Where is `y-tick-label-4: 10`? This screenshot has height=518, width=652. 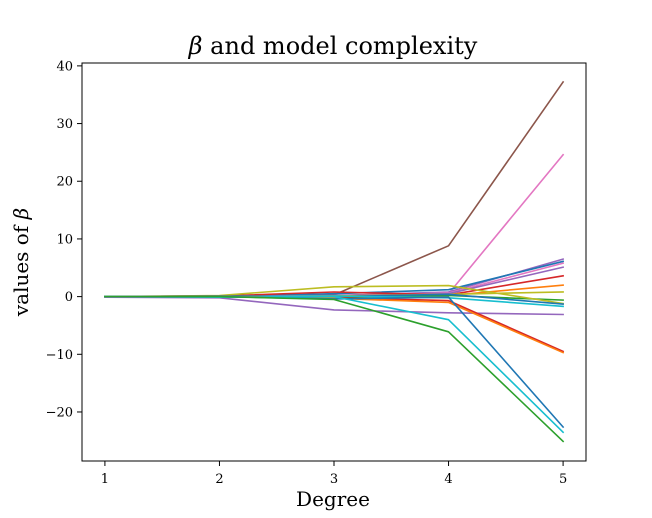
y-tick-label-4: 10 is located at coordinates (64, 239).